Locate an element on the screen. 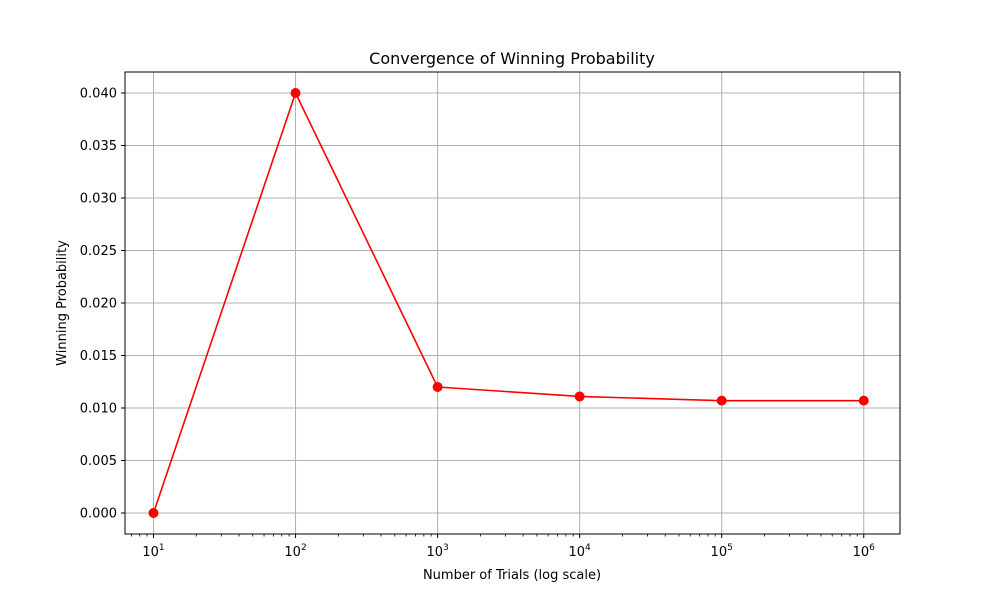 Image resolution: width=1000 pixels, height=600 pixels. y-tick-label: 0.010 is located at coordinates (98, 409).